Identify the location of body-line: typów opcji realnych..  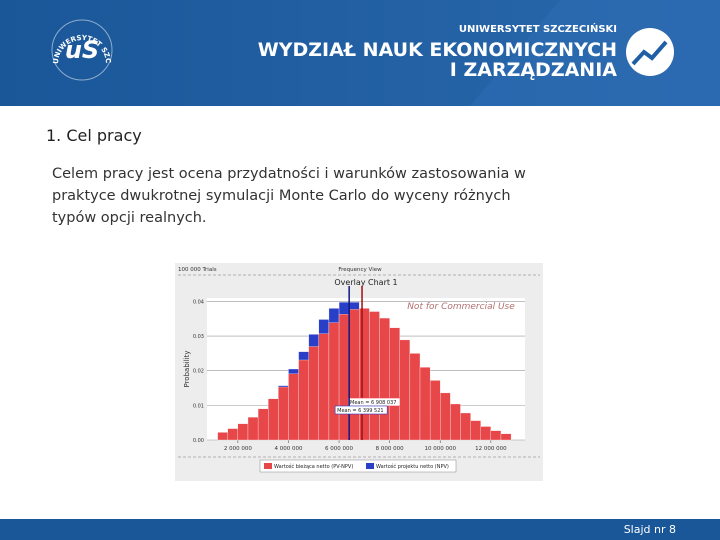
(129, 218).